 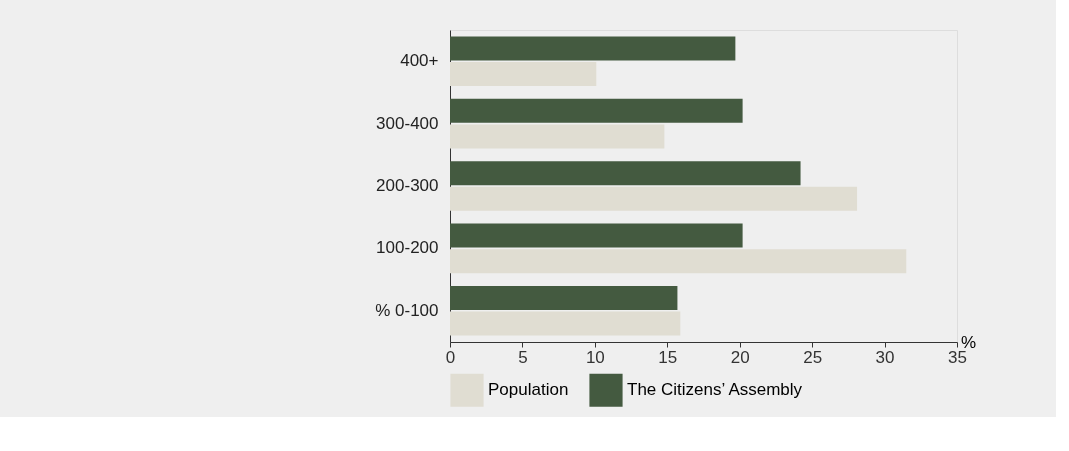 What do you see at coordinates (885, 357) in the screenshot?
I see `x-tick-label: 30` at bounding box center [885, 357].